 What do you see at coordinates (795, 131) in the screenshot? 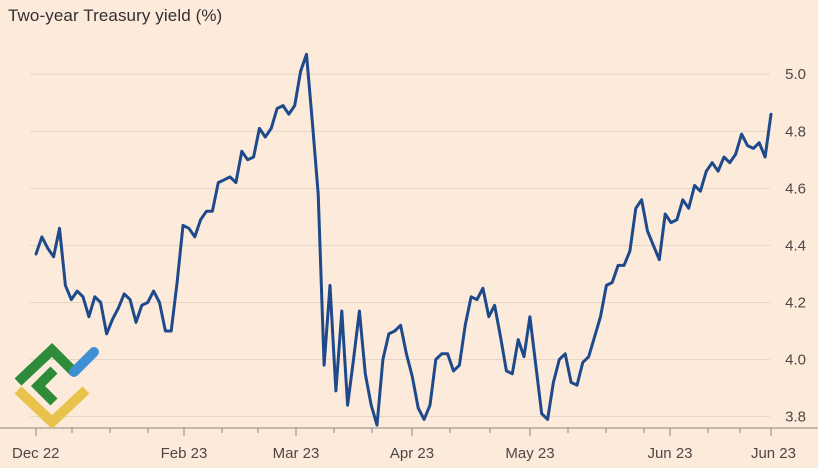
I see `y-tick-label: 4.8` at bounding box center [795, 131].